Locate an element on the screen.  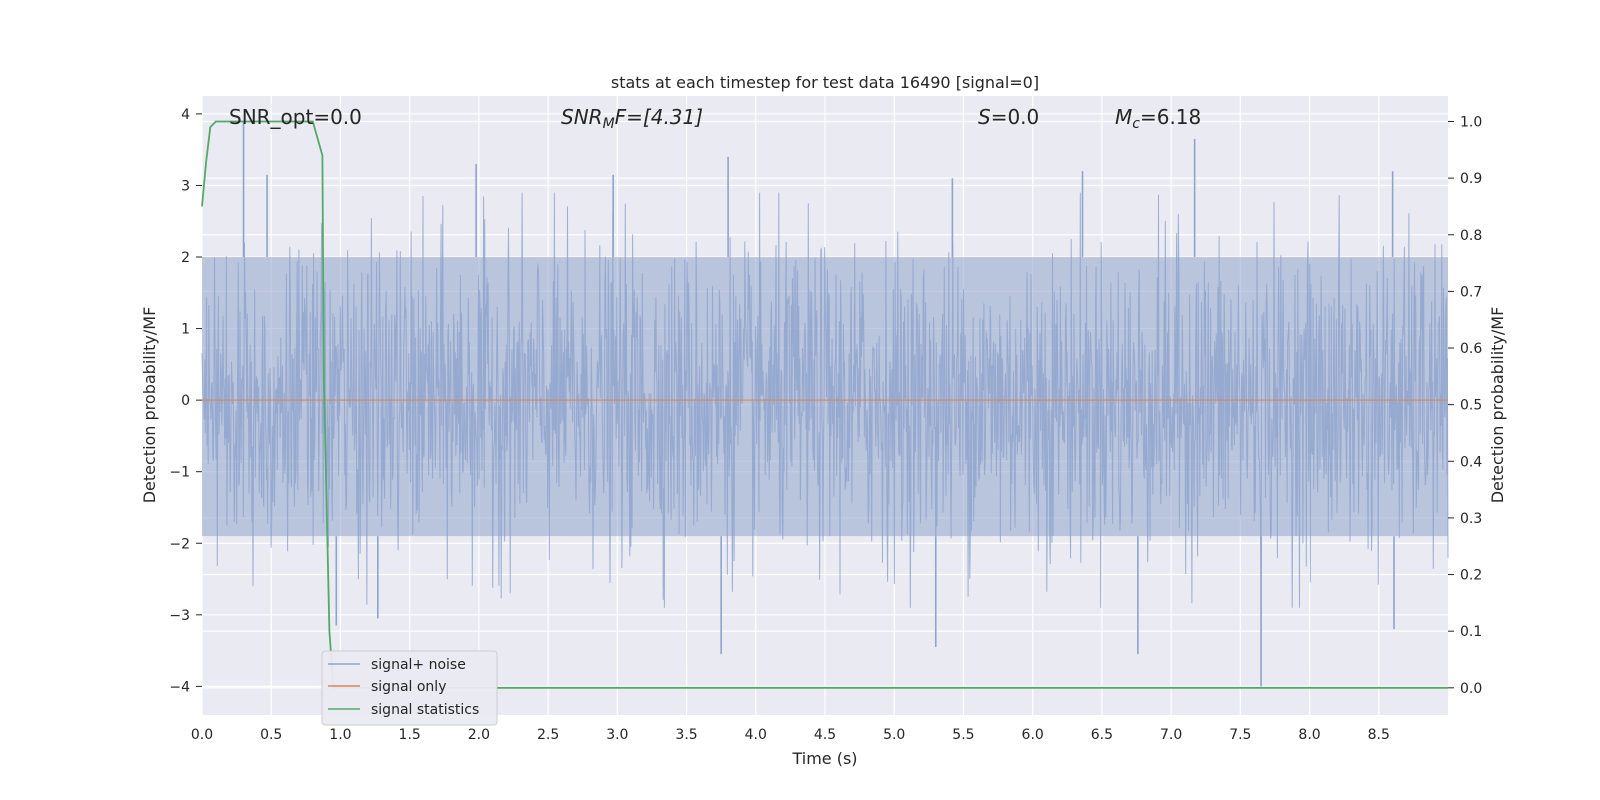
x-tick-label-14: 7.0 is located at coordinates (1171, 735).